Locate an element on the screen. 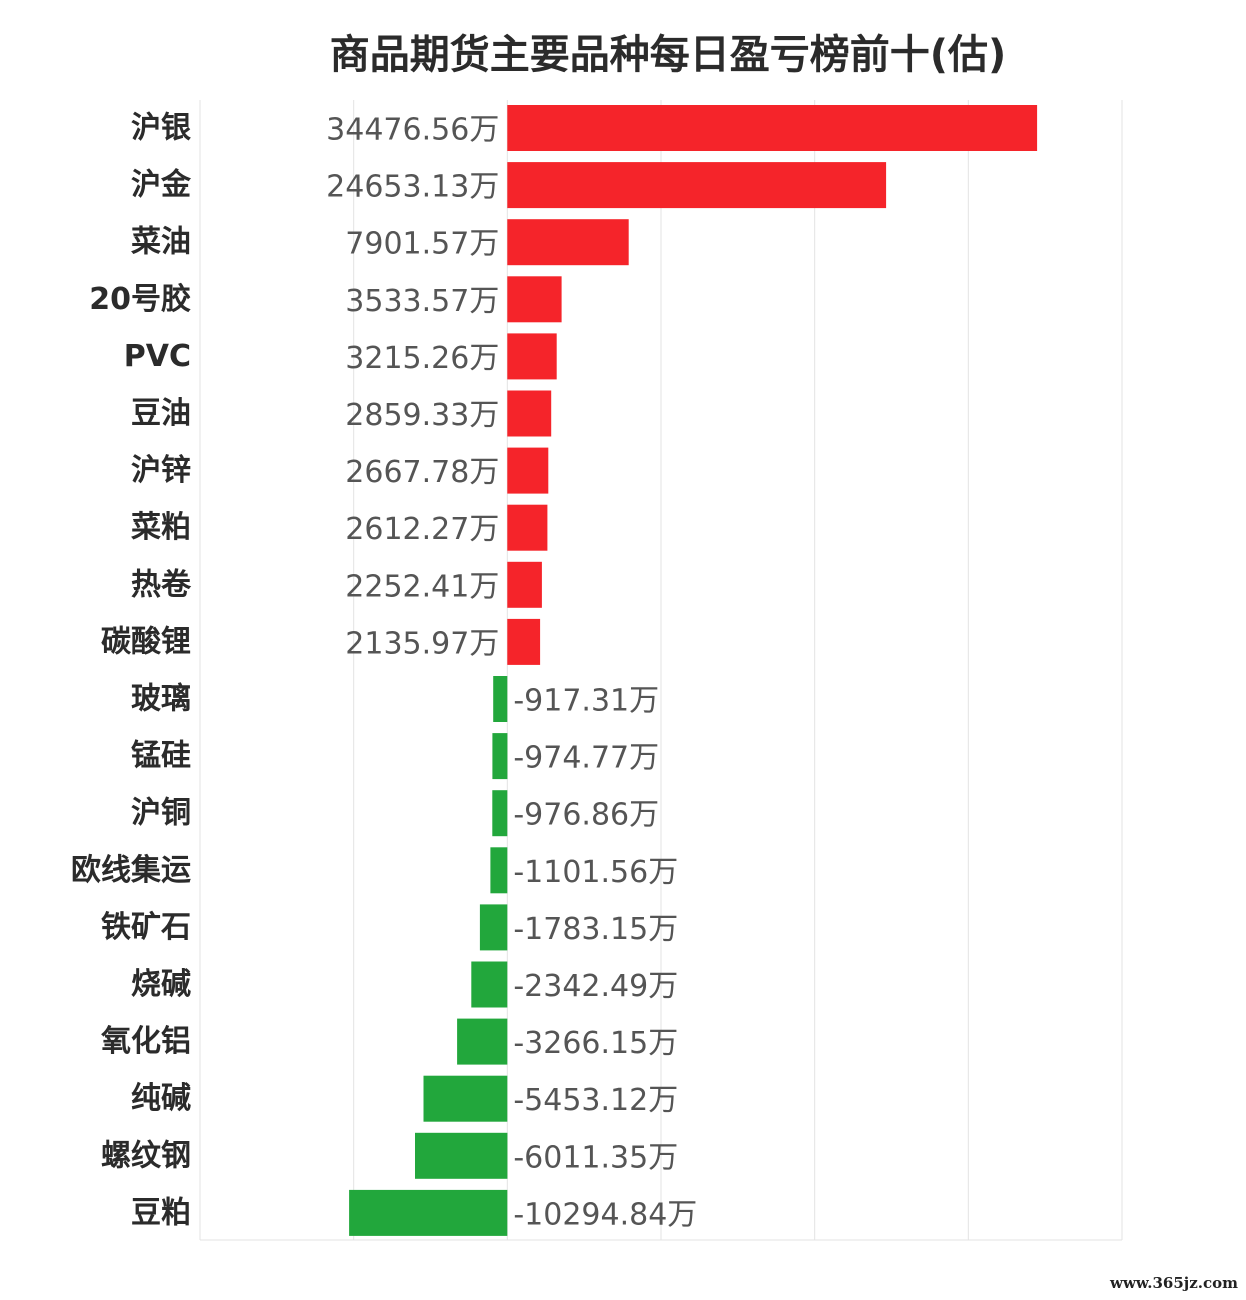 This screenshot has width=1246, height=1300. category-label: 烧碱 is located at coordinates (161, 984).